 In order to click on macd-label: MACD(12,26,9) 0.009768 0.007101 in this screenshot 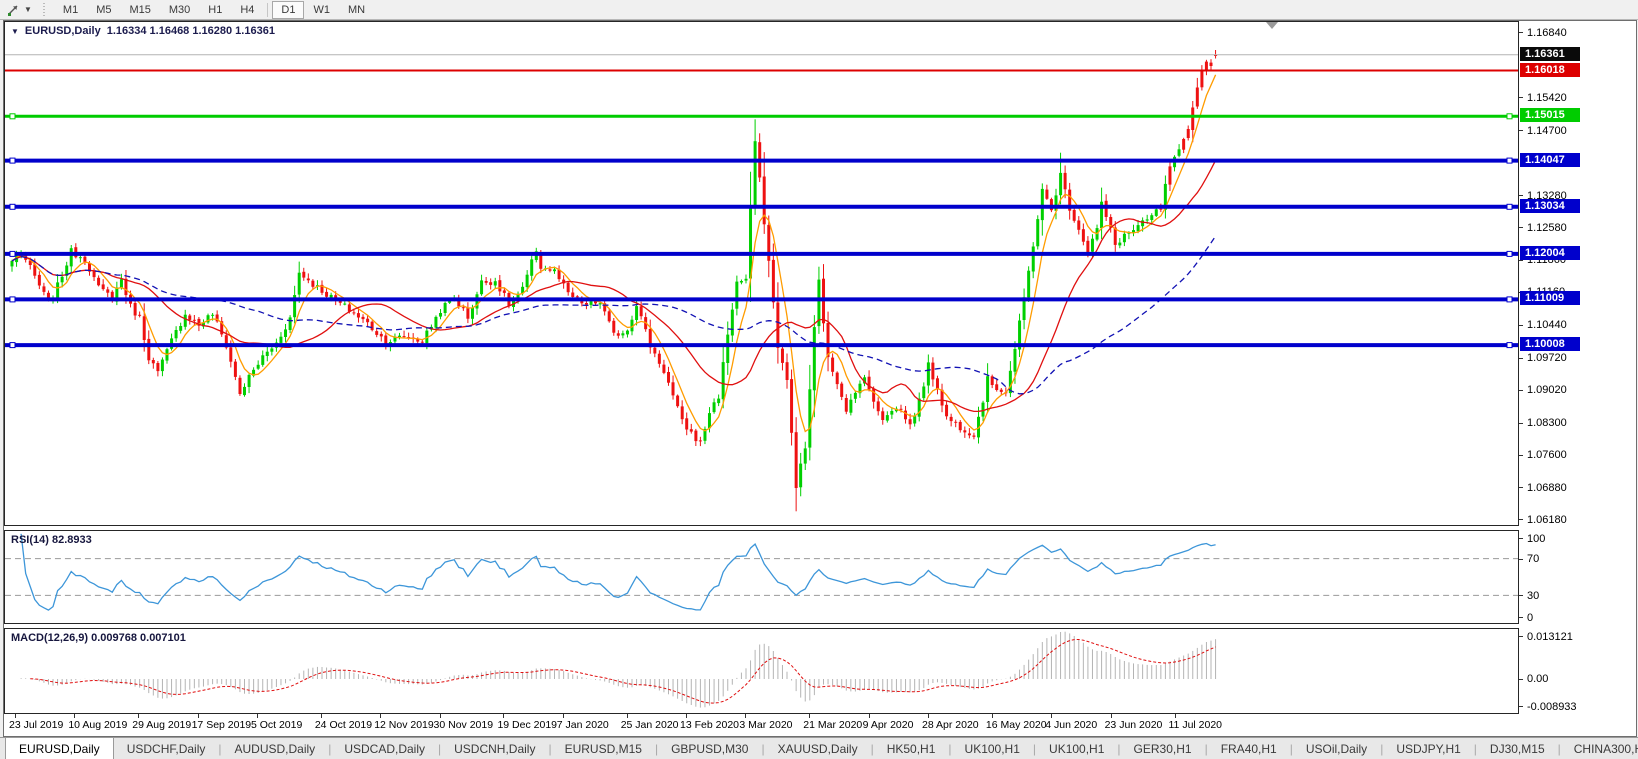, I will do `click(98, 638)`.